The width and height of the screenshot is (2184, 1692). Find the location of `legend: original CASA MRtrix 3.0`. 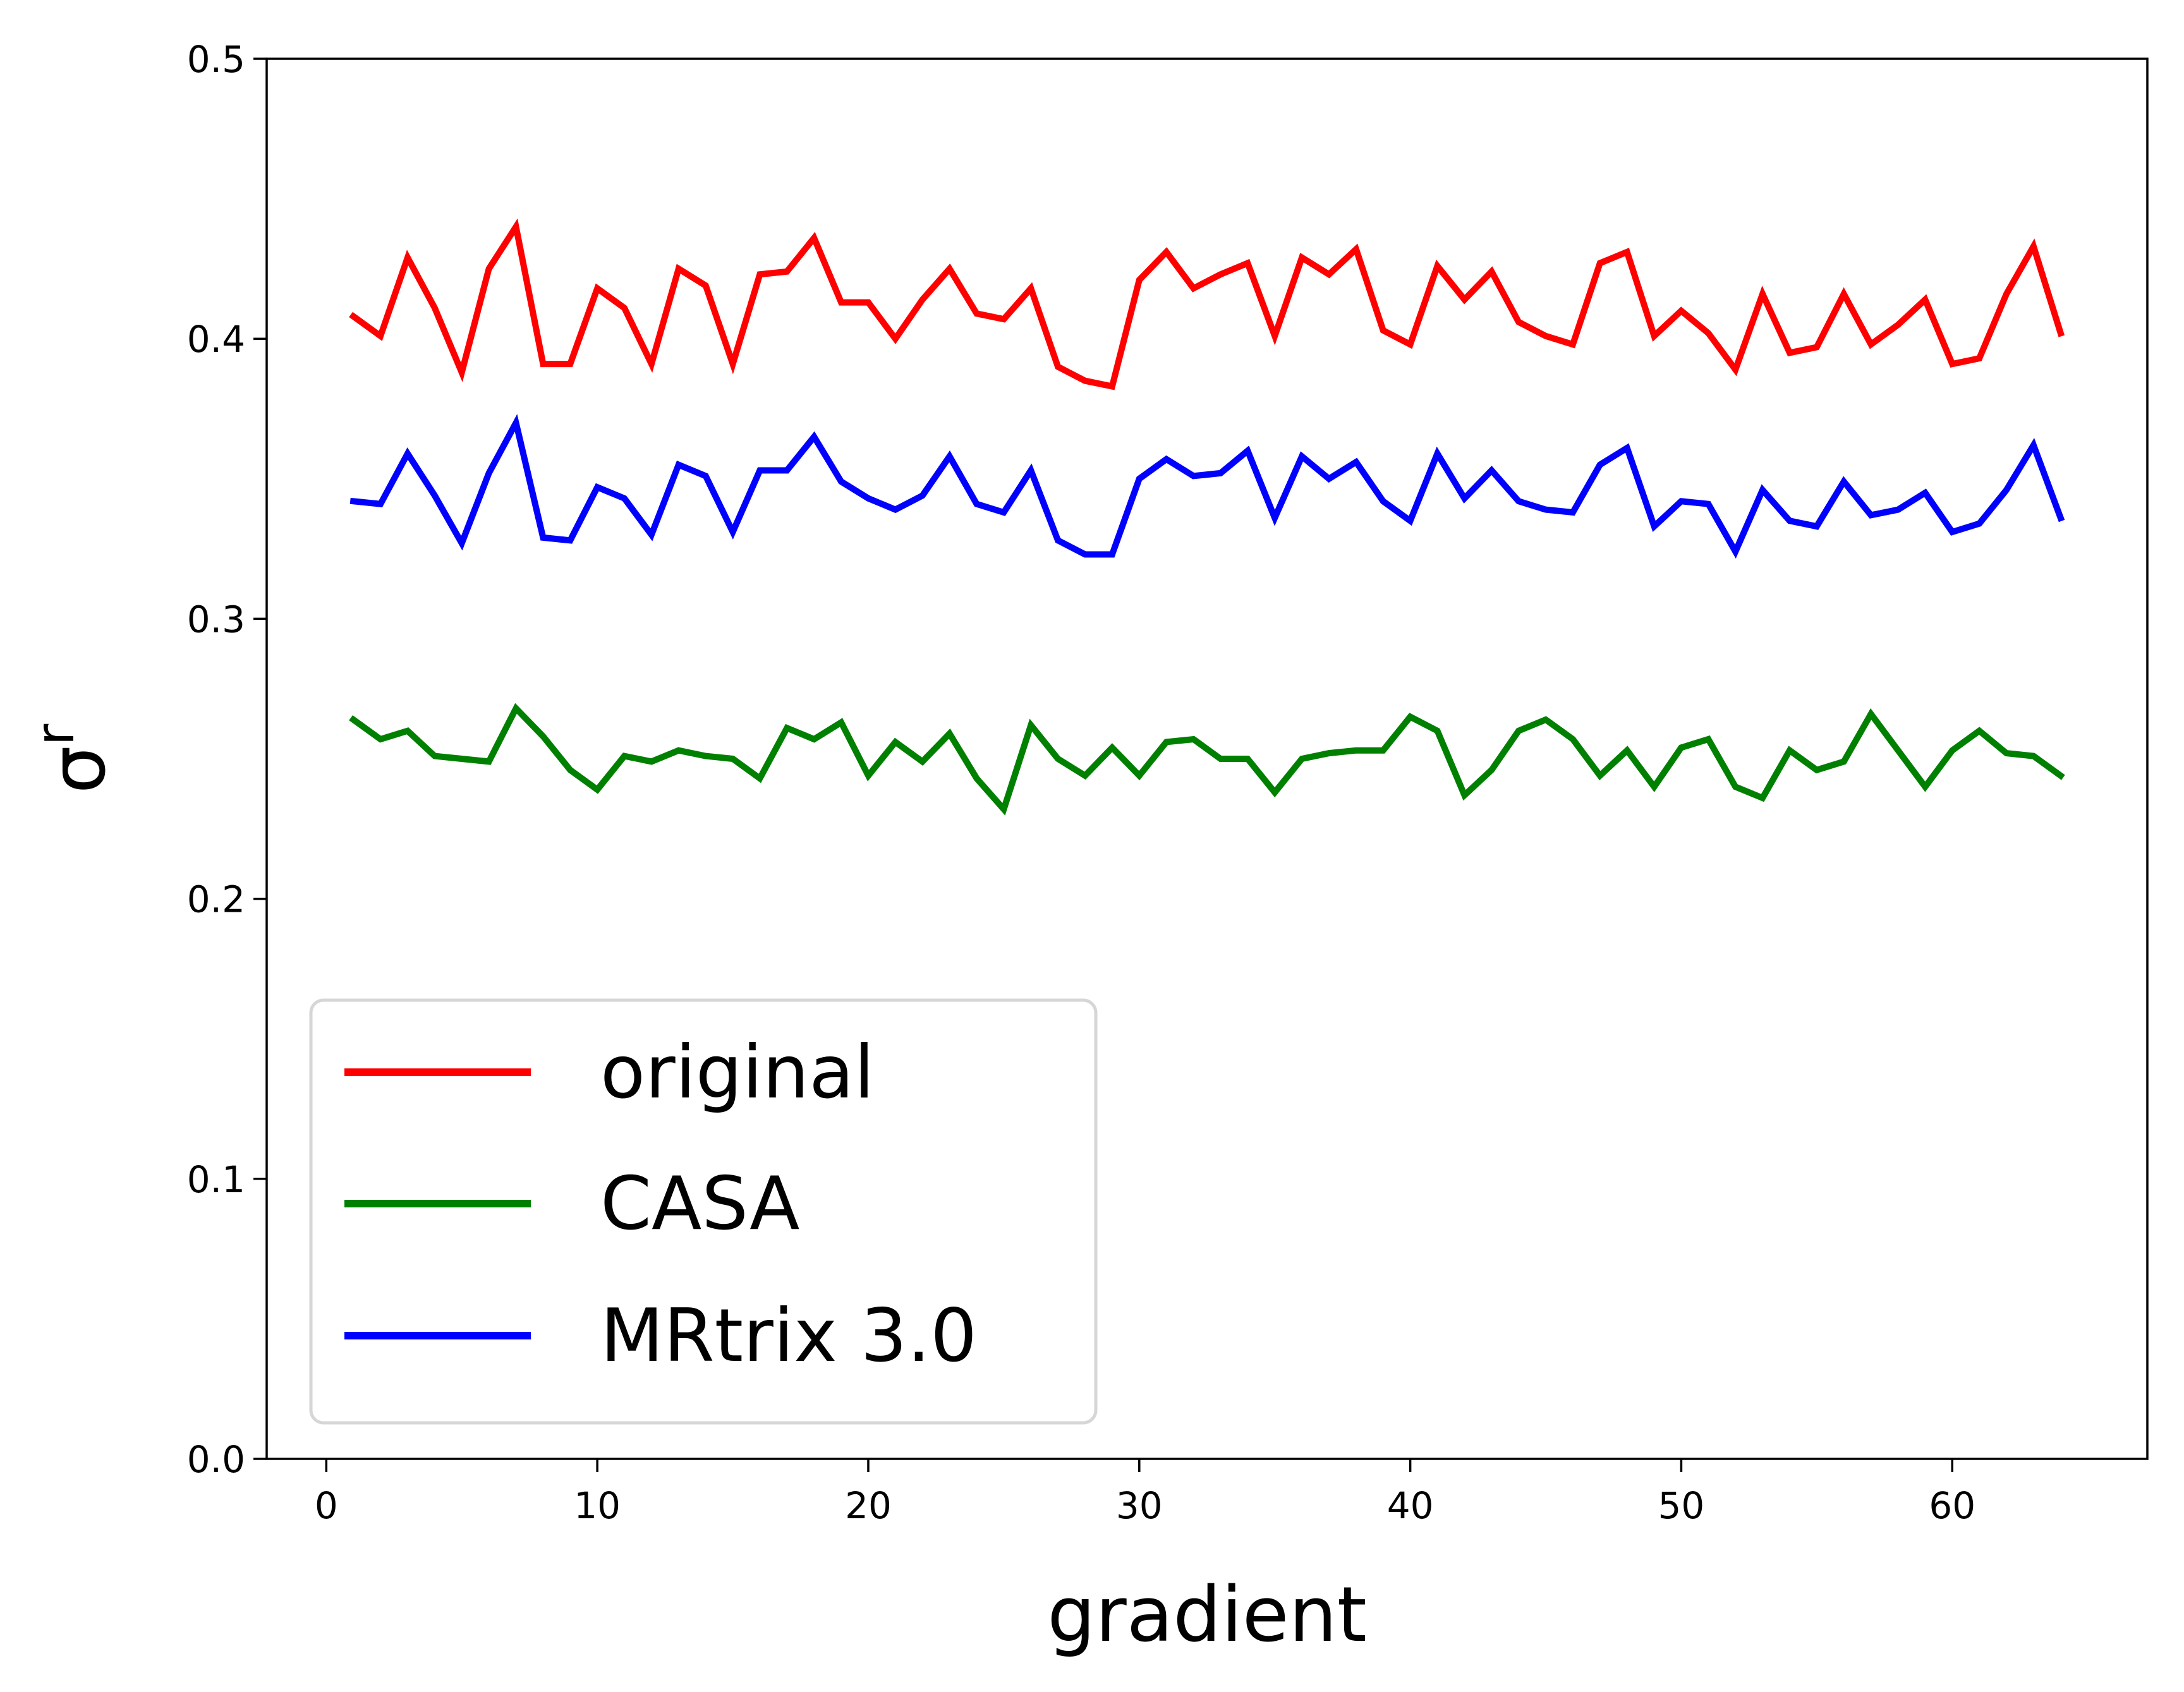

legend: original CASA MRtrix 3.0 is located at coordinates (703, 1211).